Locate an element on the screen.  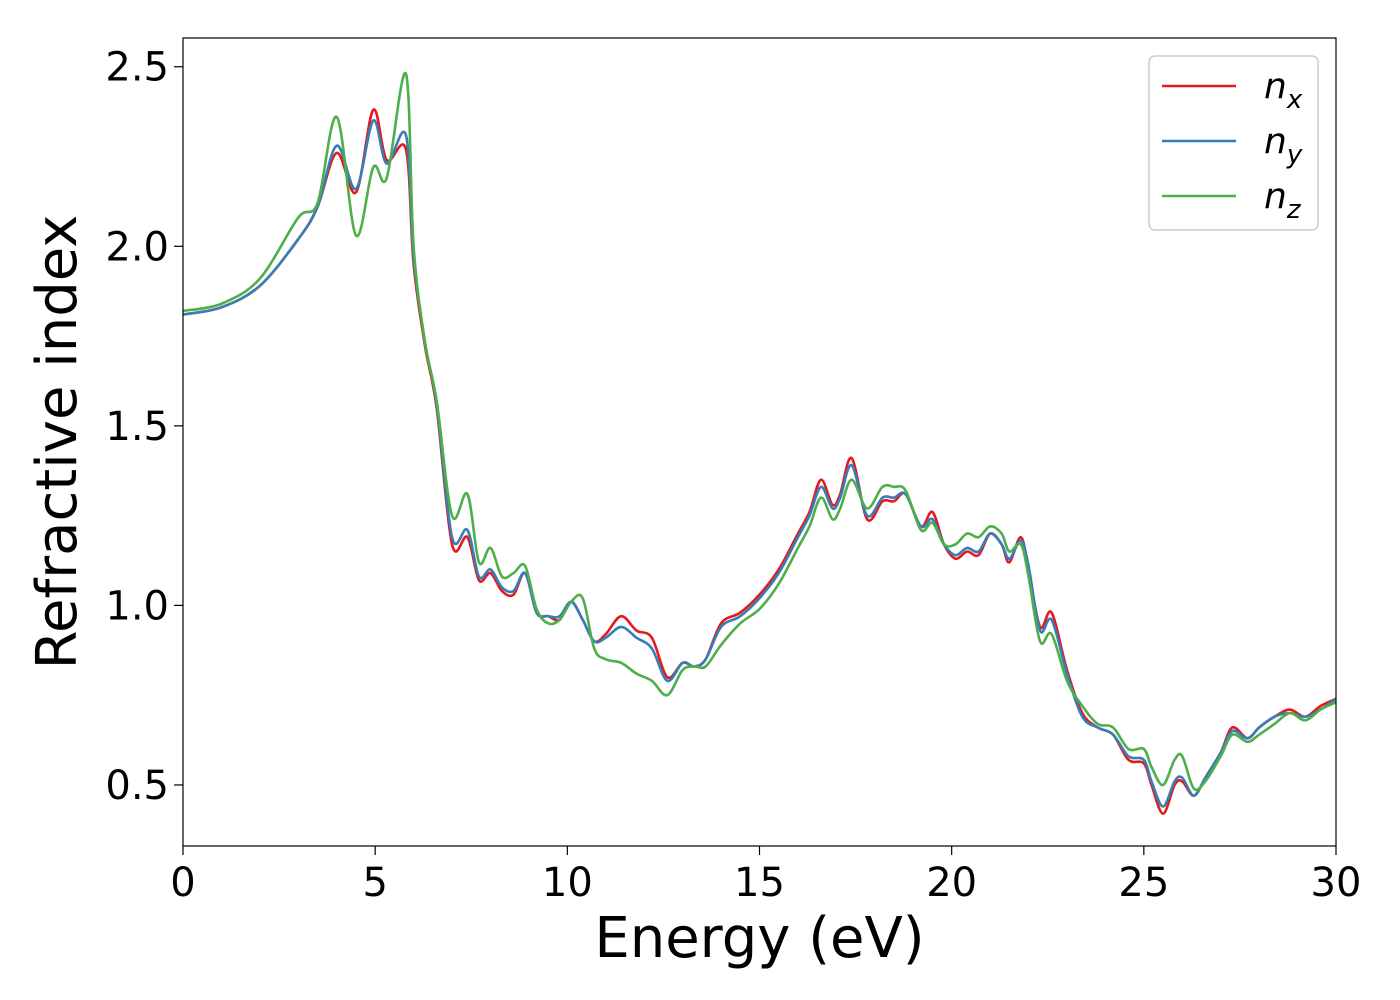
x-axis-title: Energy (eV) is located at coordinates (759, 938).